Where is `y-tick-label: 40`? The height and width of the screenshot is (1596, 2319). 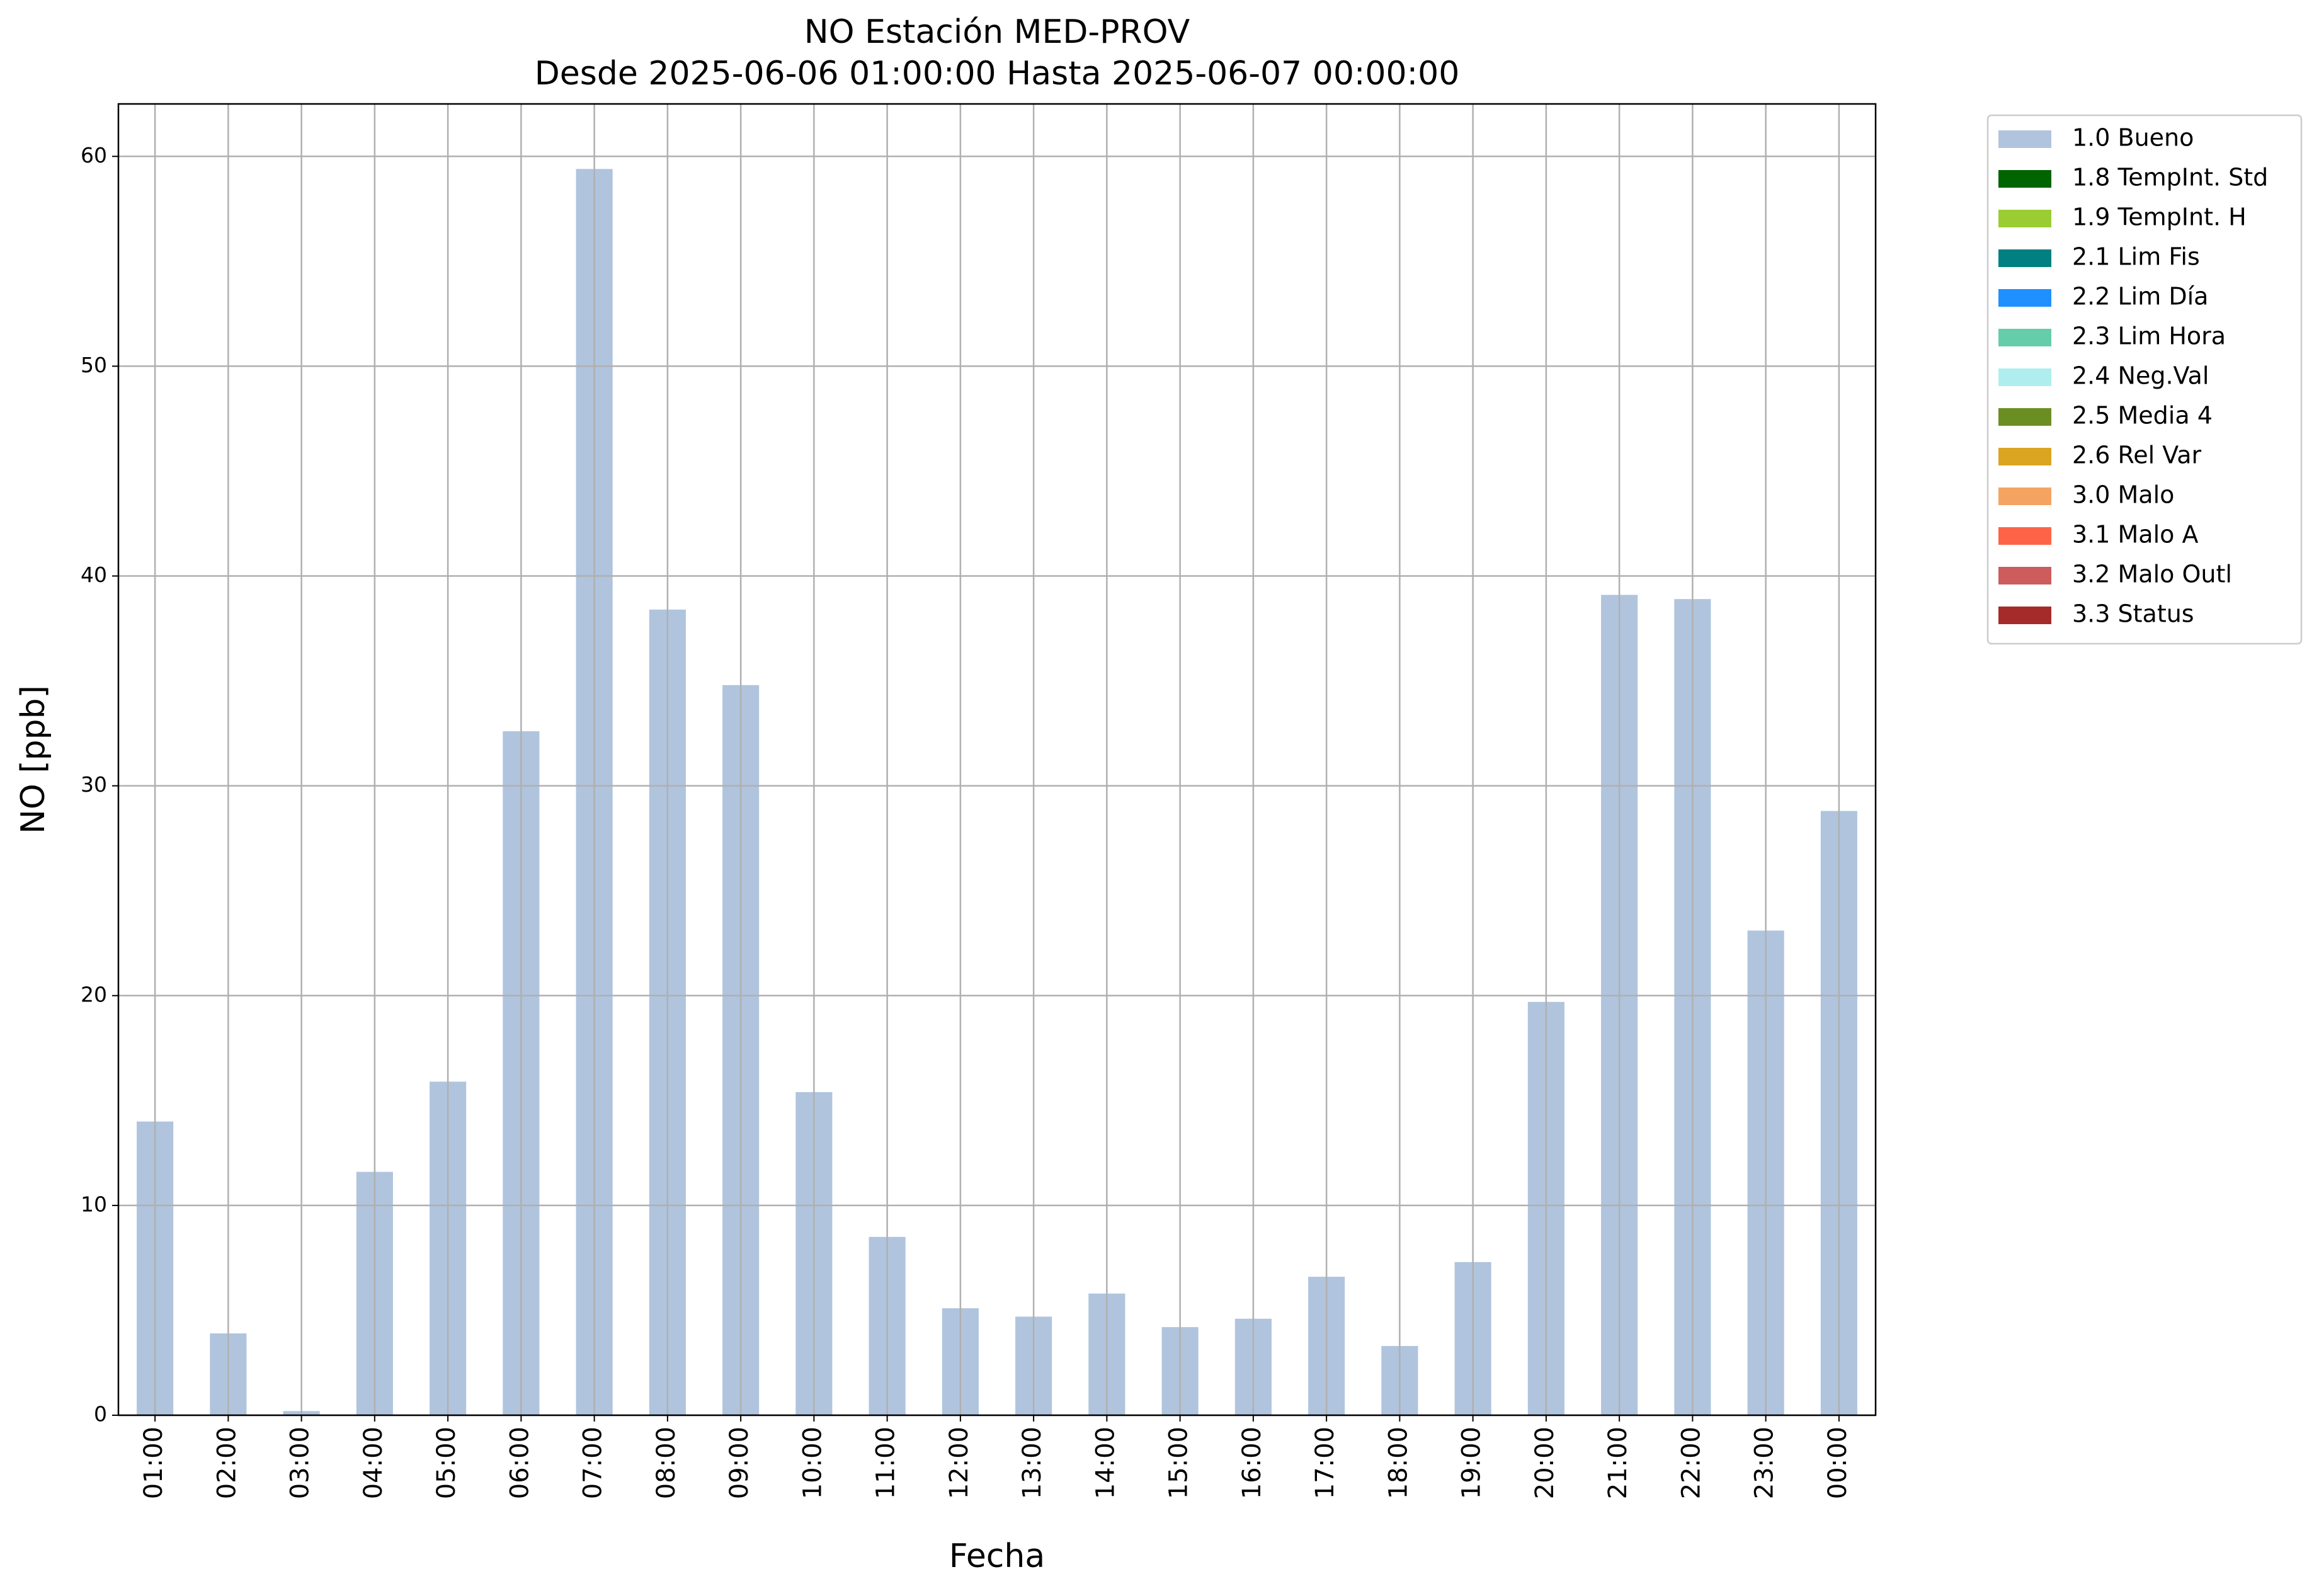 y-tick-label: 40 is located at coordinates (94, 574).